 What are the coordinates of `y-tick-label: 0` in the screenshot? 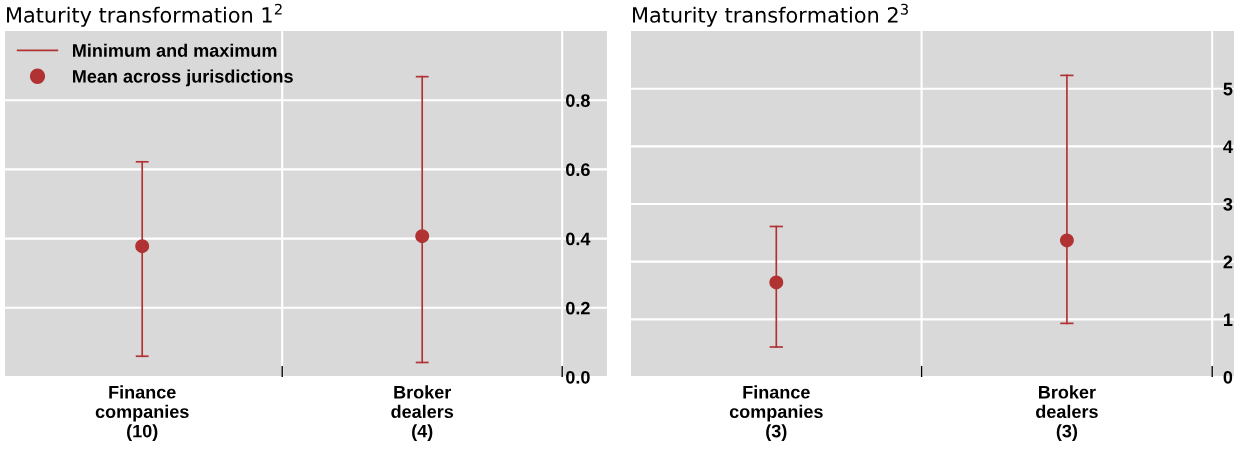 It's located at (1228, 377).